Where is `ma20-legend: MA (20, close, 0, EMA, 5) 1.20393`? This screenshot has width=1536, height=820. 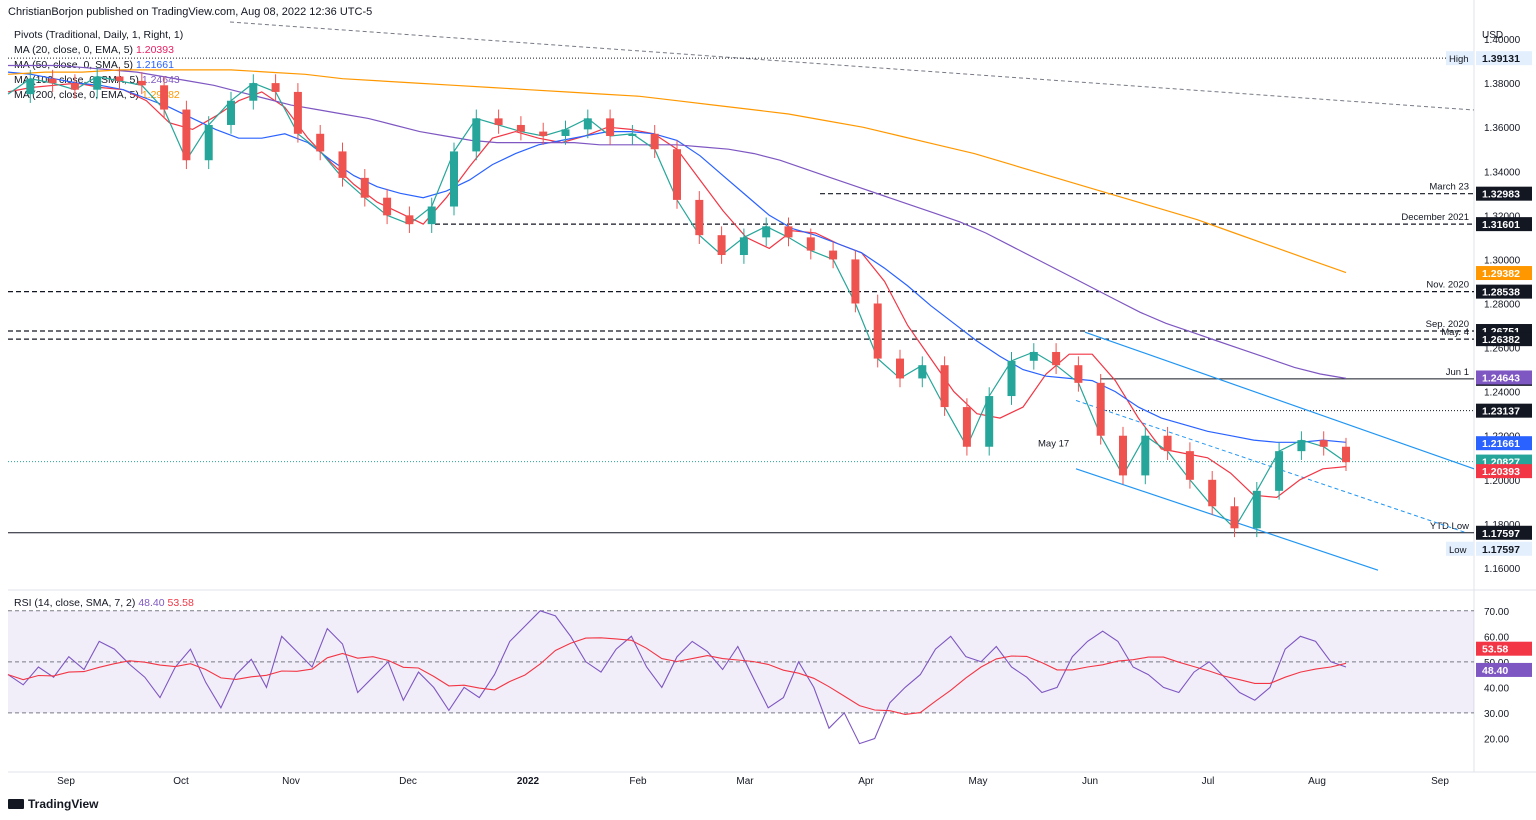
ma20-legend: MA (20, close, 0, EMA, 5) 1.20393 is located at coordinates (94, 50).